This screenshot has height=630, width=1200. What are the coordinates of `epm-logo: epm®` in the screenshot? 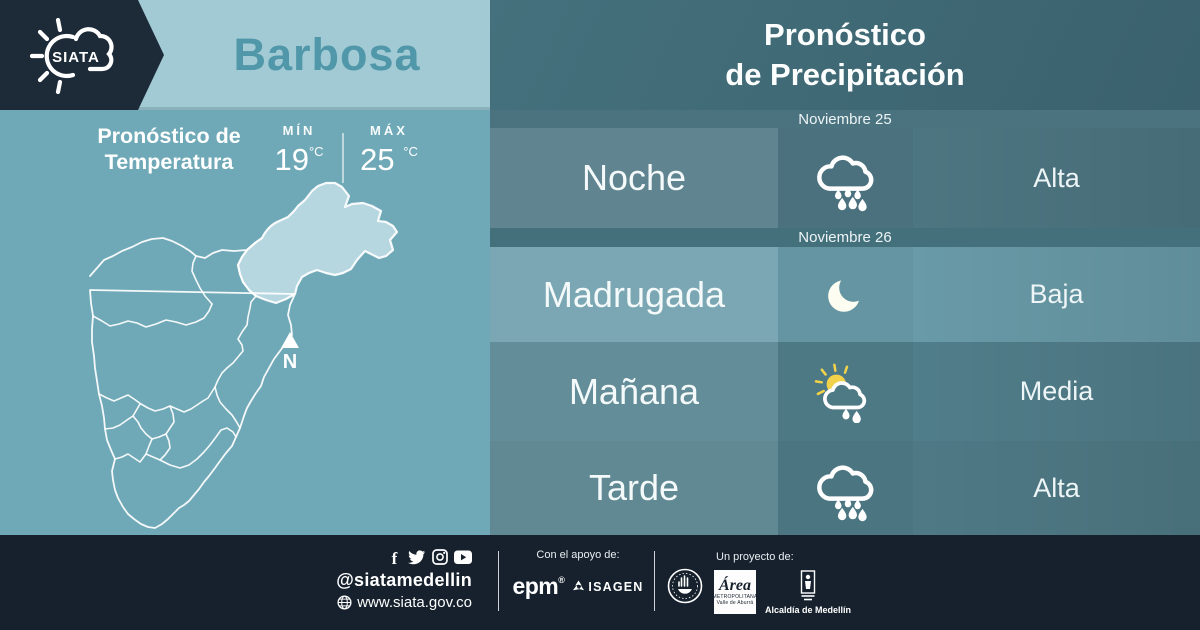 It's located at (538, 586).